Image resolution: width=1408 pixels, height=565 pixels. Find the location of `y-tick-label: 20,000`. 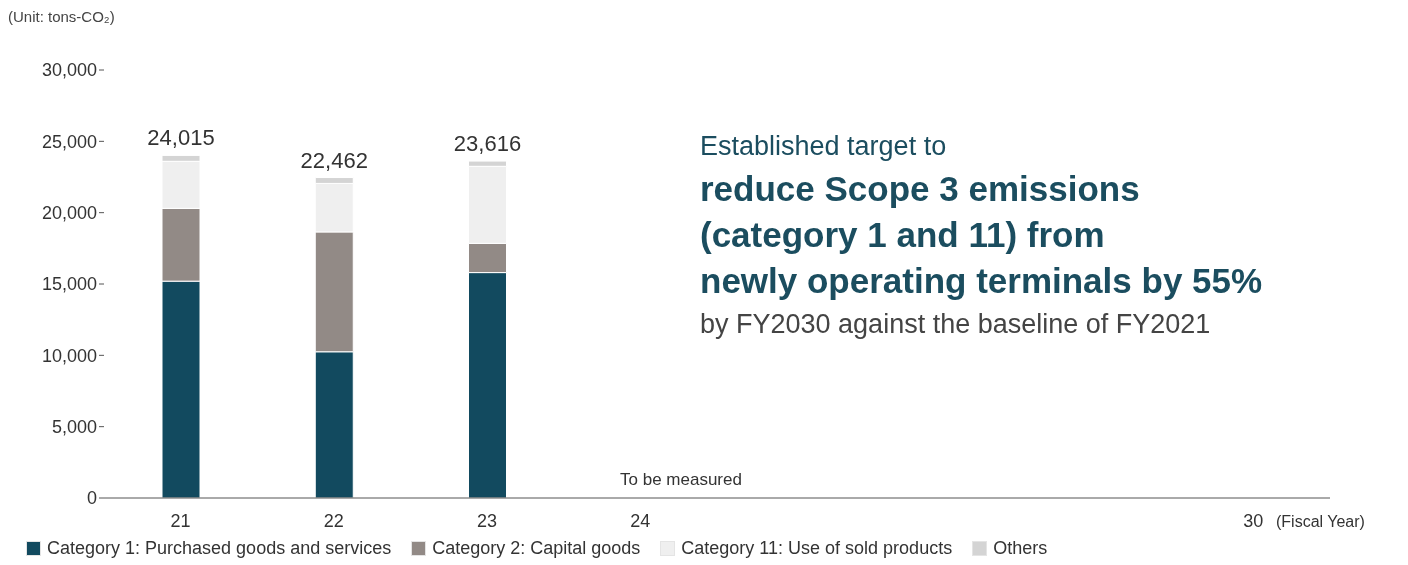

y-tick-label: 20,000 is located at coordinates (69, 213).